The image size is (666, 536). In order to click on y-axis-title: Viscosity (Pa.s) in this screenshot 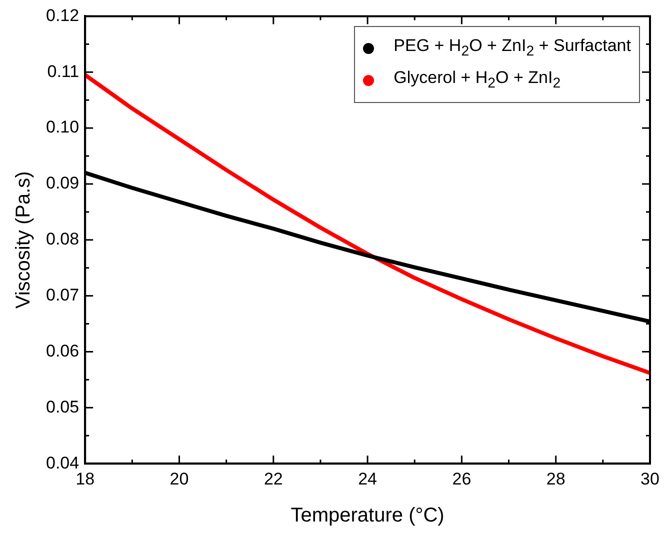, I will do `click(23, 240)`.